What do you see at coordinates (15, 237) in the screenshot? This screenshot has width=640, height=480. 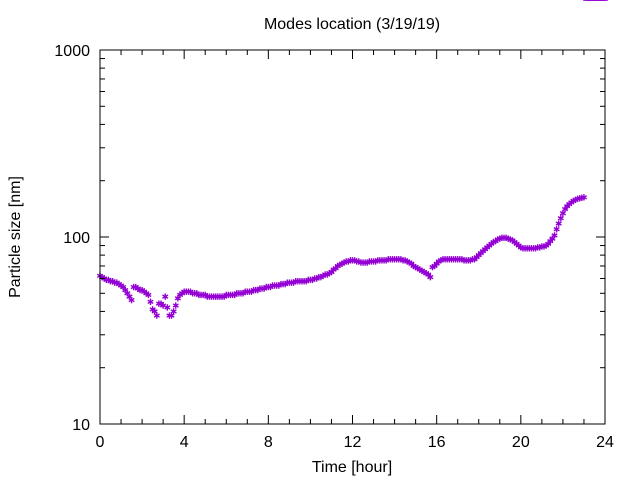 I see `y-axis-label: Particle size [nm]` at bounding box center [15, 237].